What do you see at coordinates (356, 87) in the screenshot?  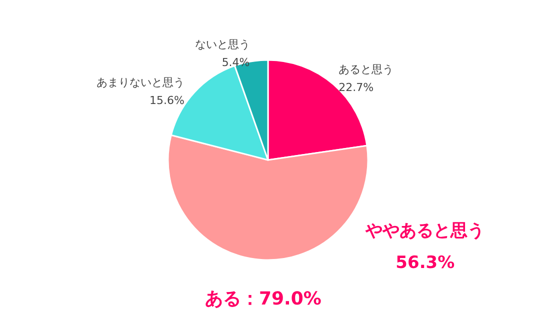 I see `data-label: 22.7%` at bounding box center [356, 87].